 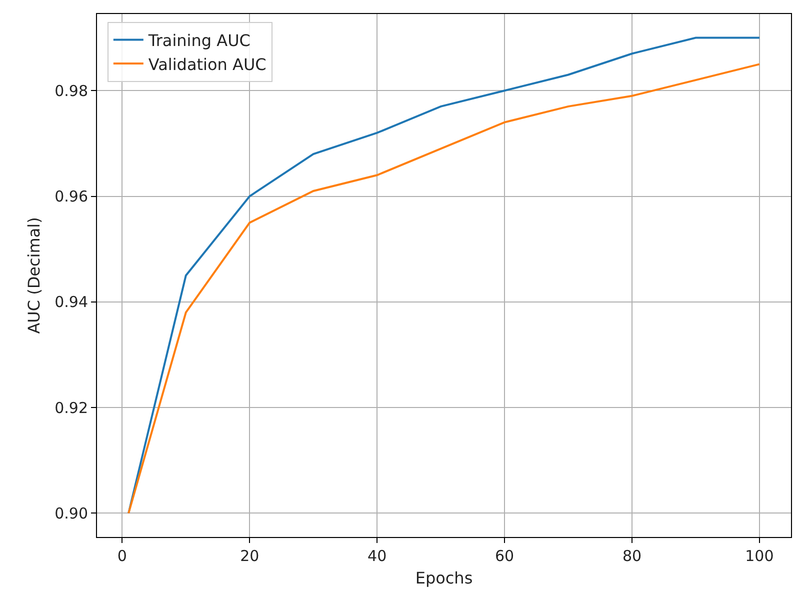 I want to click on y-tick-label: 0.90, so click(x=71, y=513).